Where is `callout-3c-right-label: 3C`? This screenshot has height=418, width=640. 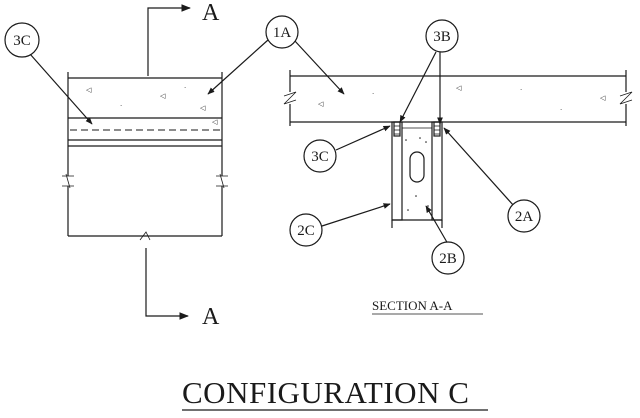 callout-3c-right-label: 3C is located at coordinates (320, 157).